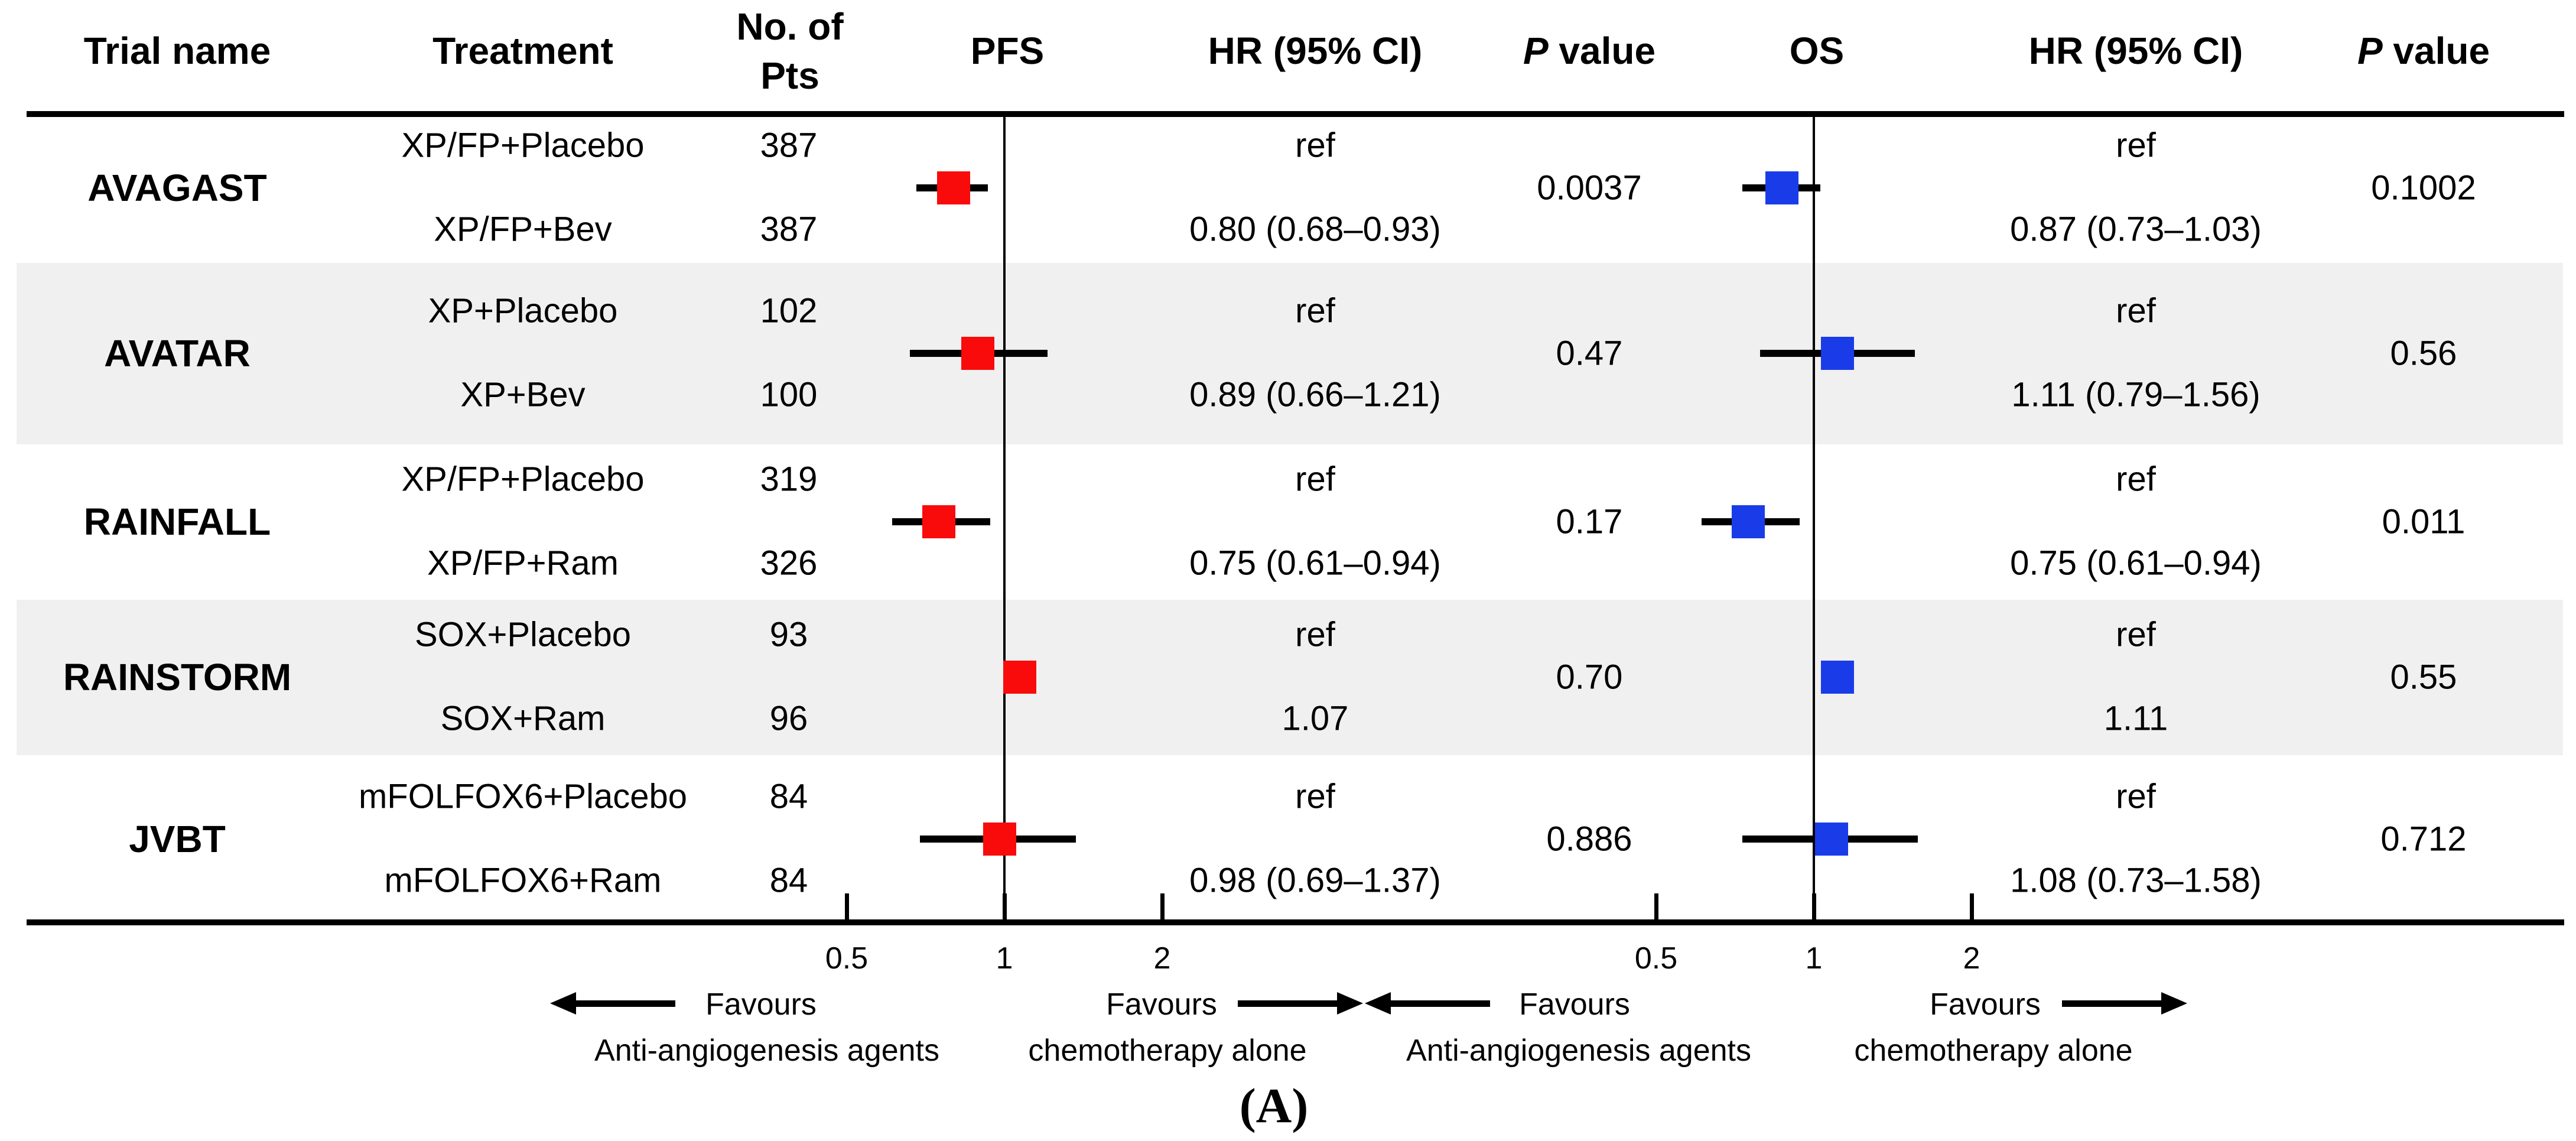  I want to click on column-header-p-value-pfs: P value, so click(1589, 51).